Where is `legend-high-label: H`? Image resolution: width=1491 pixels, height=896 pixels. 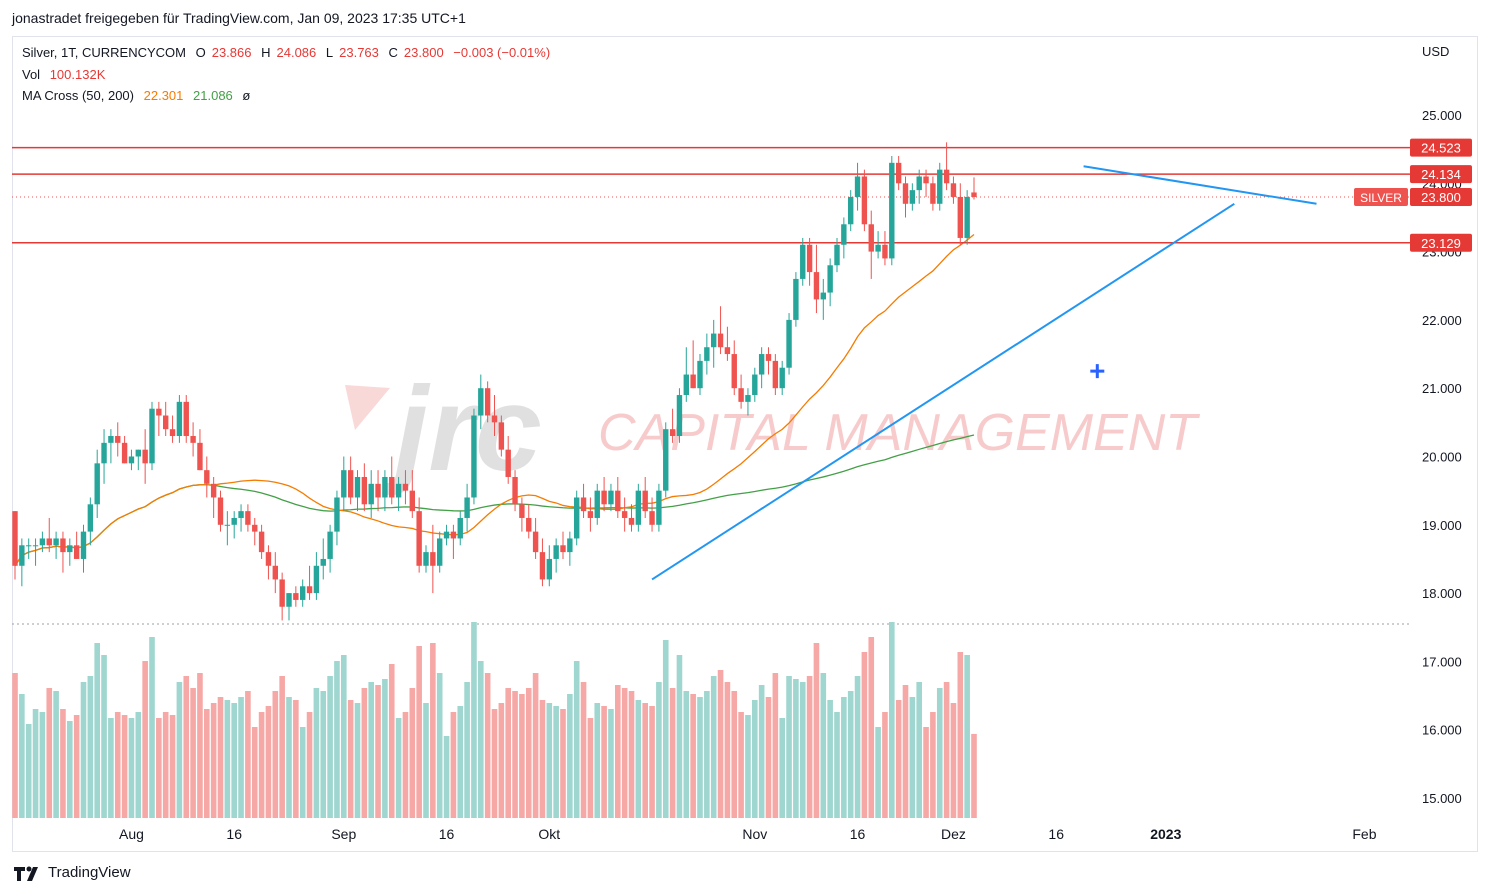
legend-high-label: H is located at coordinates (265, 52).